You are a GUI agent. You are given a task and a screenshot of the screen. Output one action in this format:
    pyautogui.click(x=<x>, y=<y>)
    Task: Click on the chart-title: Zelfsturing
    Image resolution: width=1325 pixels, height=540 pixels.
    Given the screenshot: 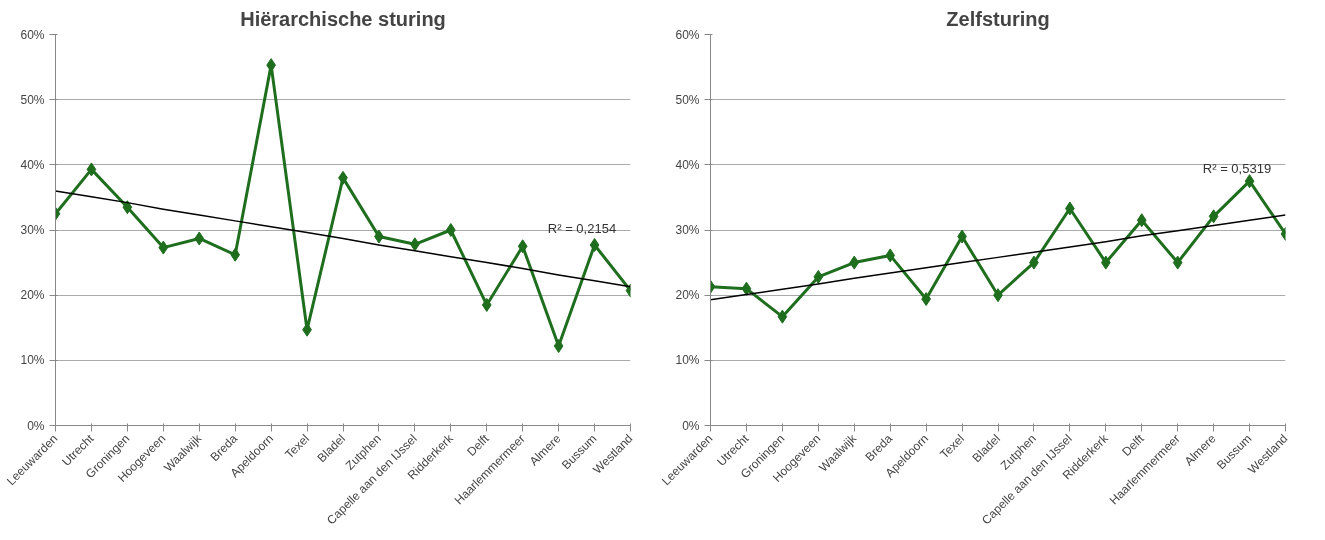 What is the action you would take?
    pyautogui.click(x=998, y=18)
    